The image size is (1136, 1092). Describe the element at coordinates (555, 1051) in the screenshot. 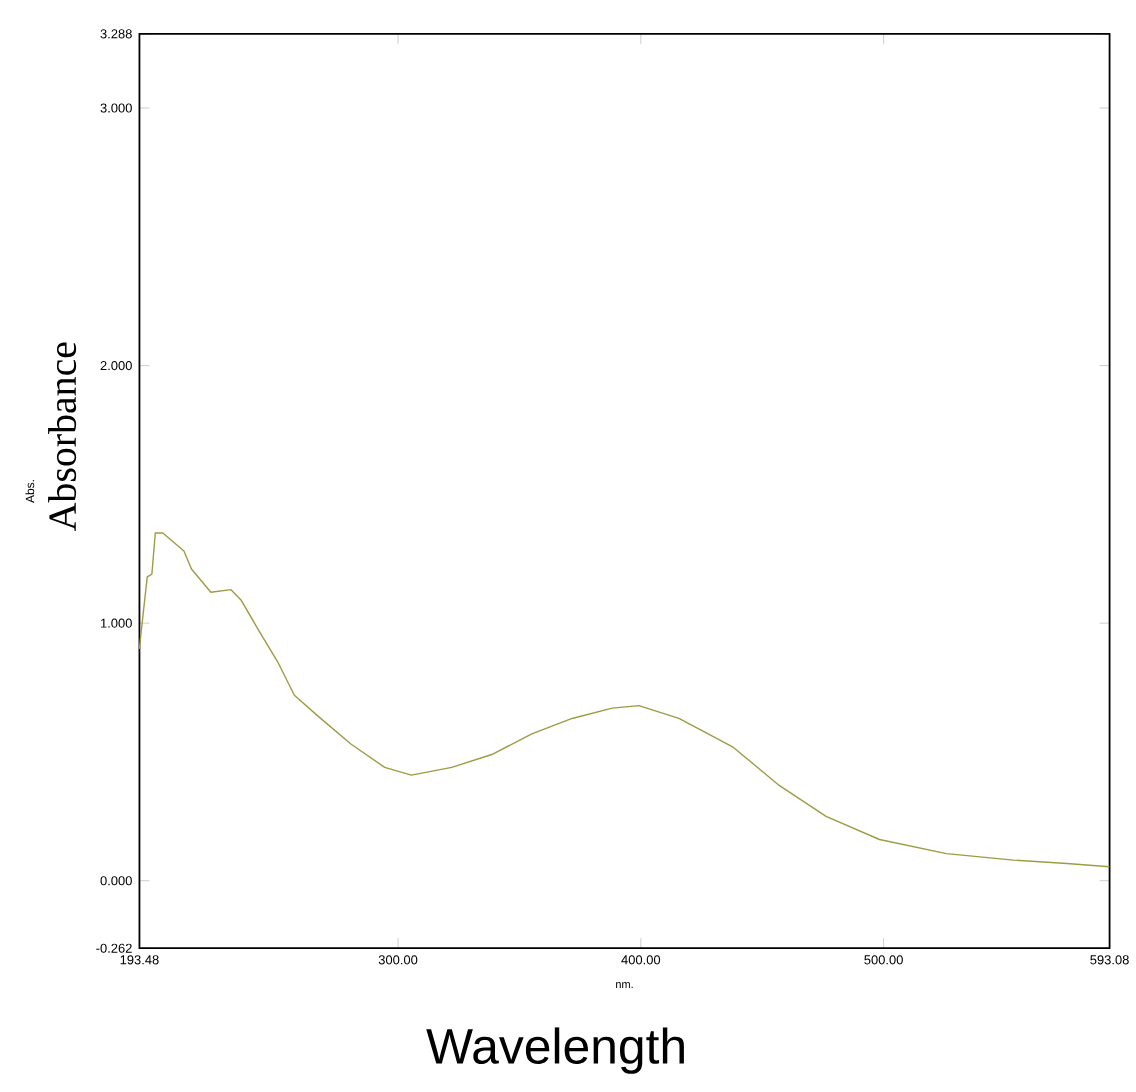

I see `text: Wavelength` at that location.